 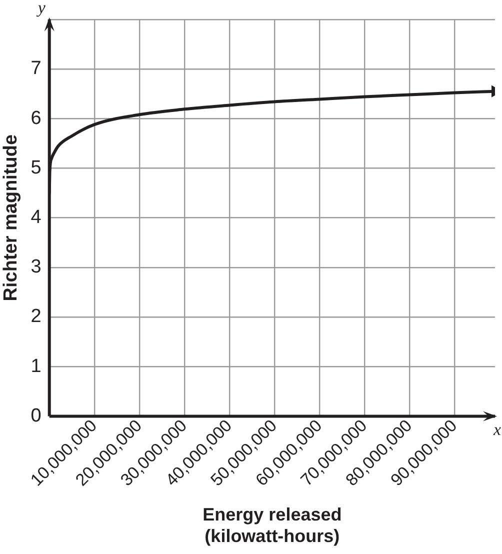 I want to click on y-tick-label: 0, so click(x=36, y=415).